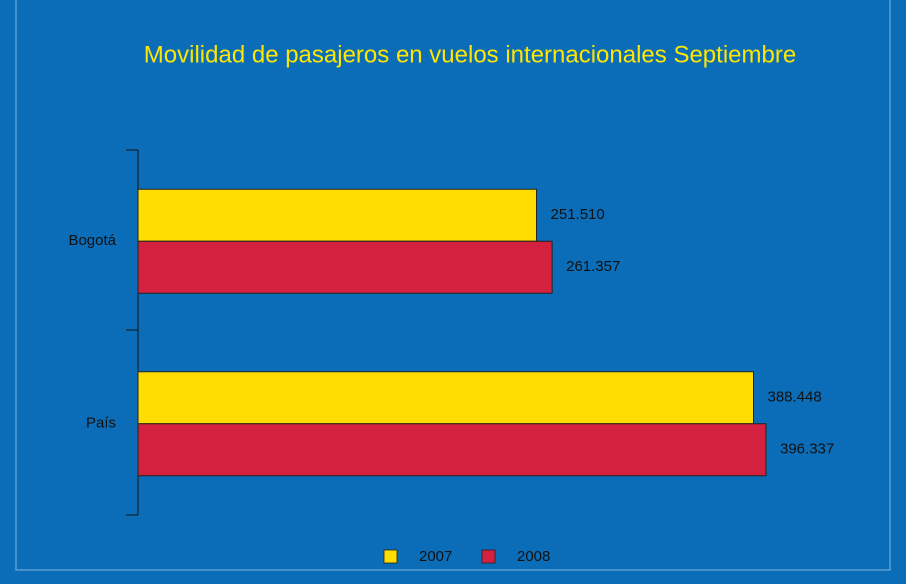 This screenshot has height=584, width=906. Describe the element at coordinates (92, 240) in the screenshot. I see `y-tick-label: Bogotá` at that location.